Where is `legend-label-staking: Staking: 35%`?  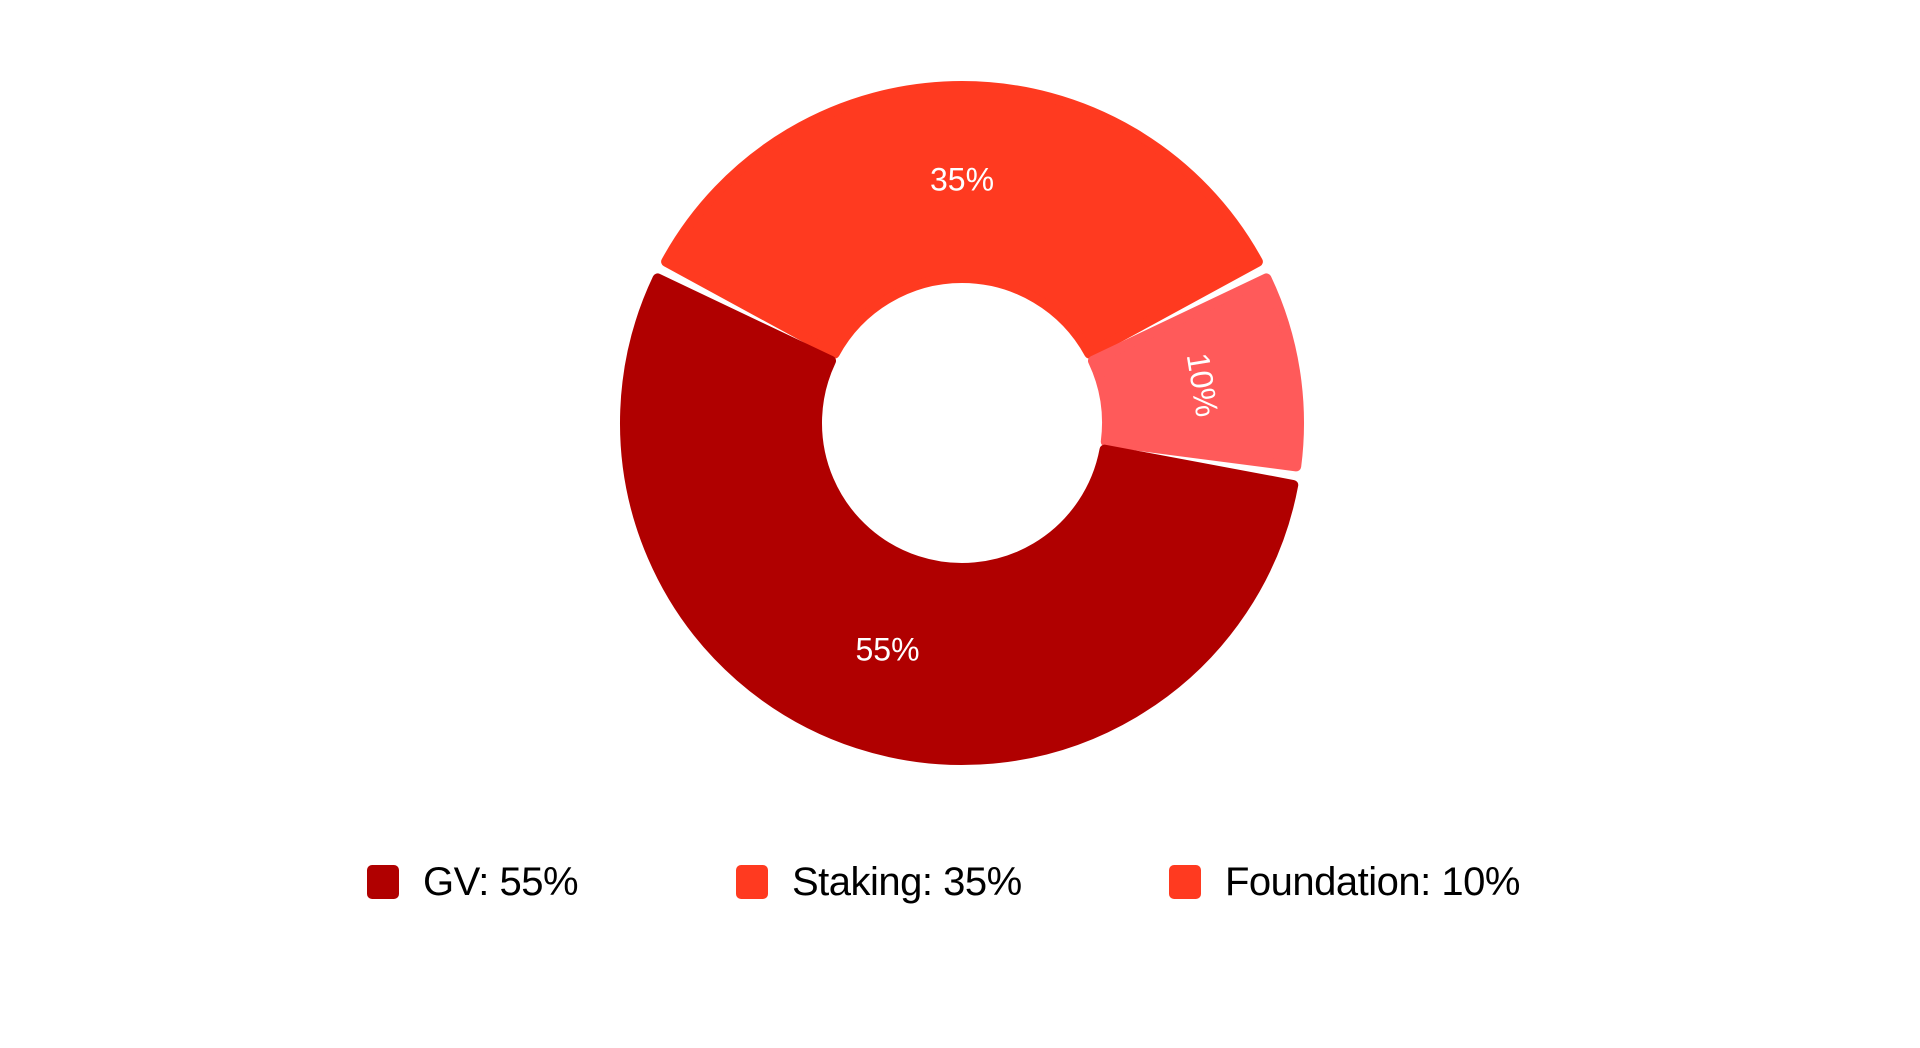 legend-label-staking: Staking: 35% is located at coordinates (907, 881).